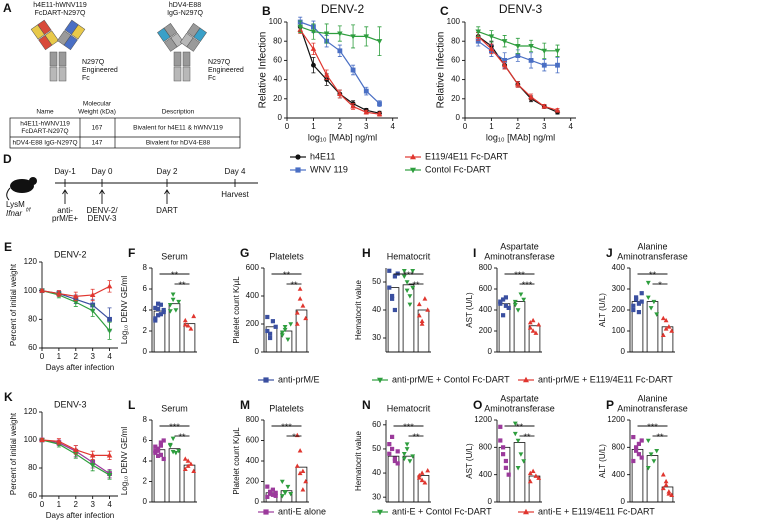 Image resolution: width=760 pixels, height=523 pixels. What do you see at coordinates (92, 504) in the screenshot?
I see `x-tick-label: 3` at bounding box center [92, 504].